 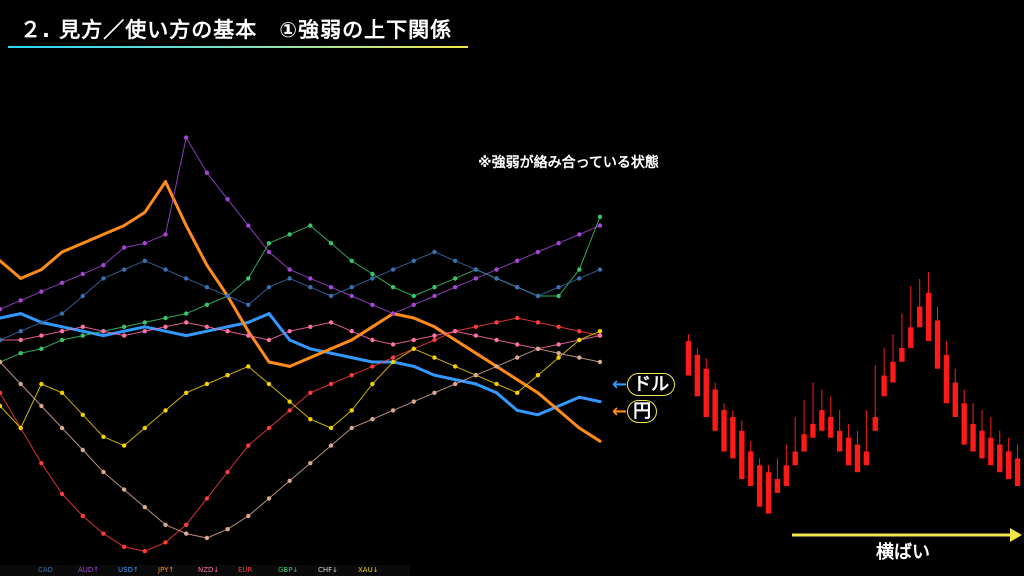 What do you see at coordinates (245, 570) in the screenshot?
I see `legend-item: EUR` at bounding box center [245, 570].